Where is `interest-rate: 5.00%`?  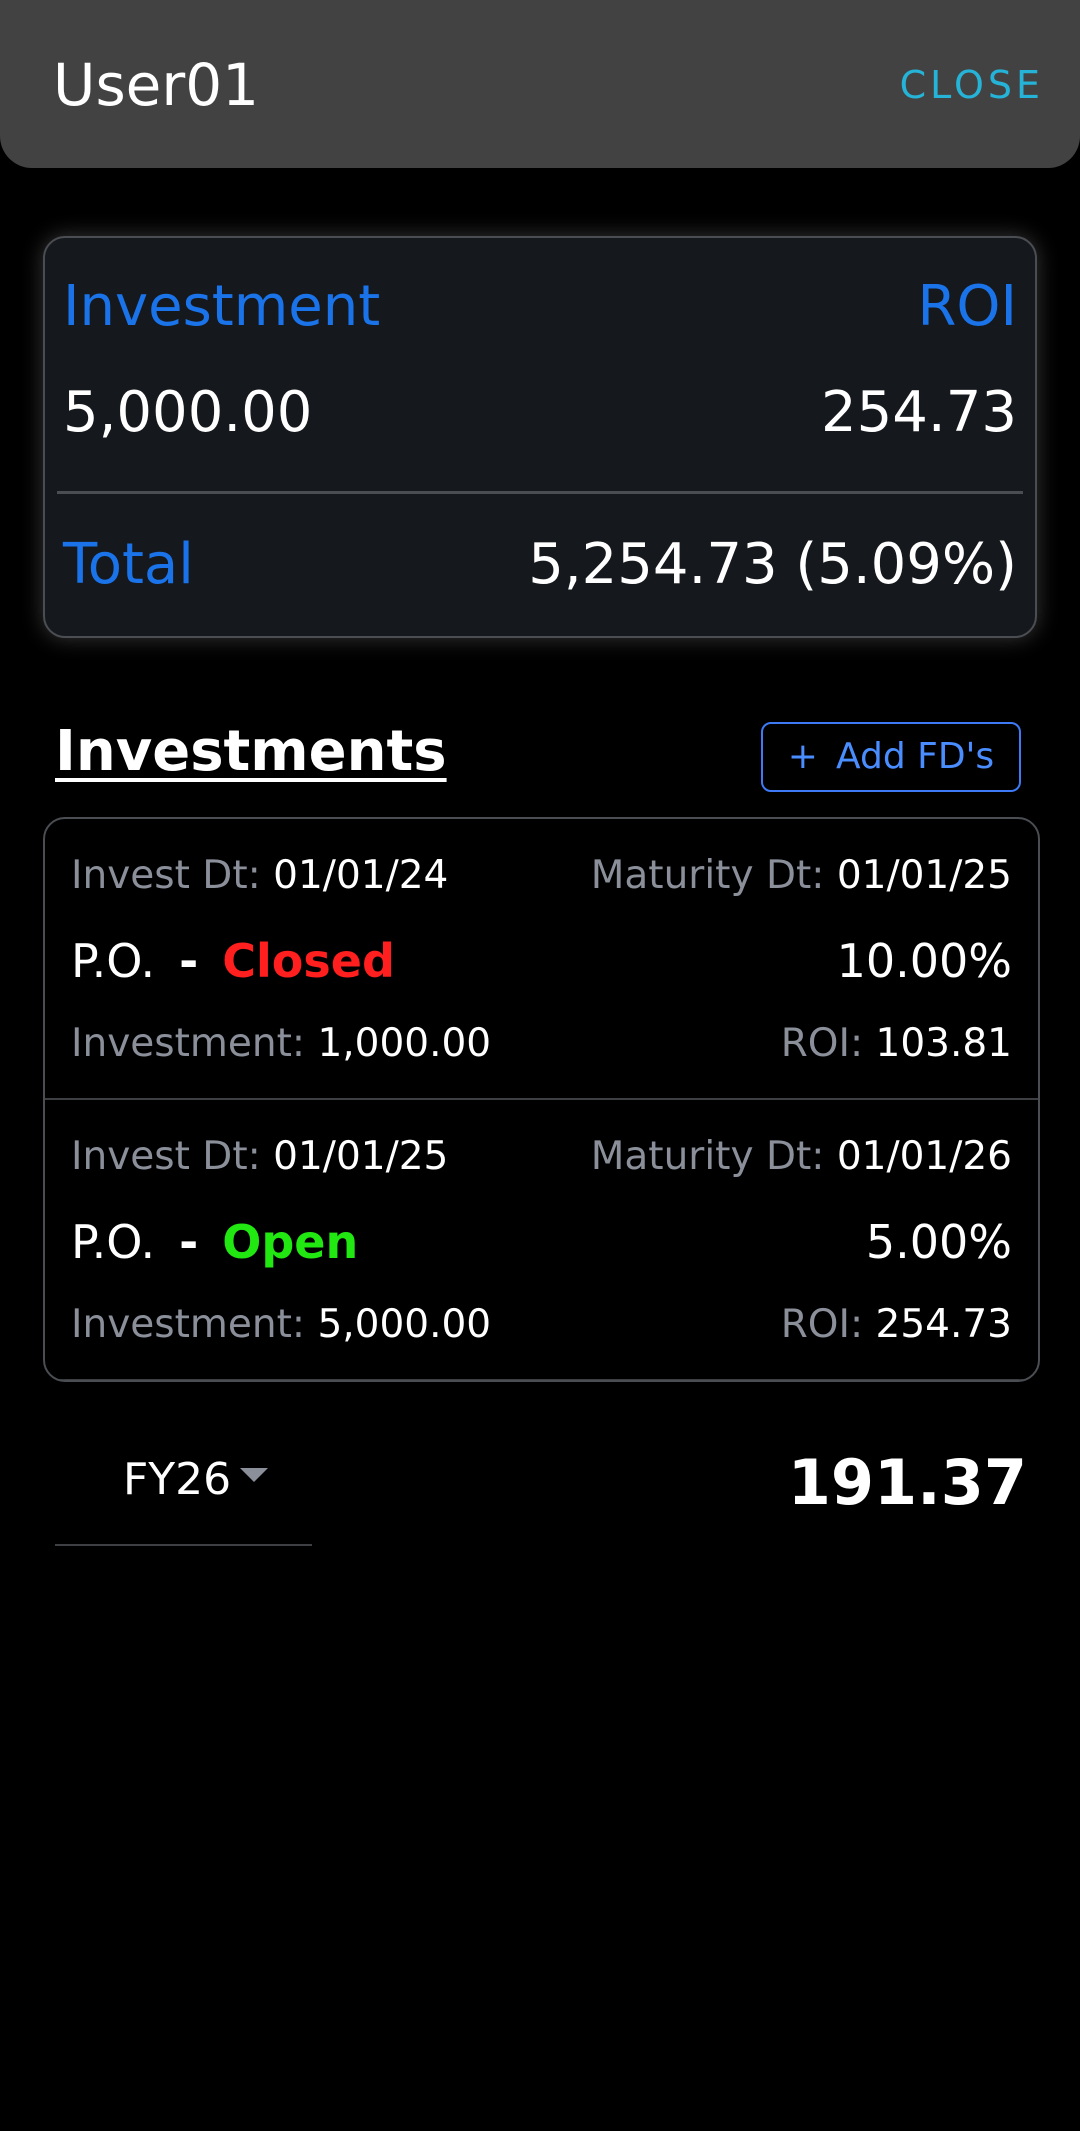
interest-rate: 5.00% is located at coordinates (938, 1242).